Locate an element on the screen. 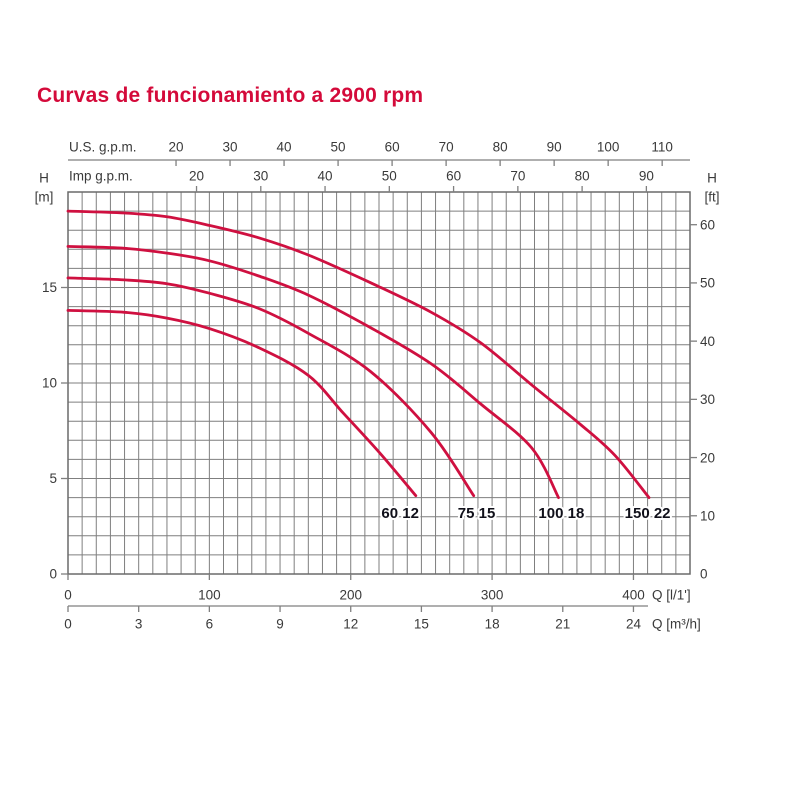 The image size is (800, 800). us-gpm-axis-caption: U.S. g.p.m. is located at coordinates (103, 147).